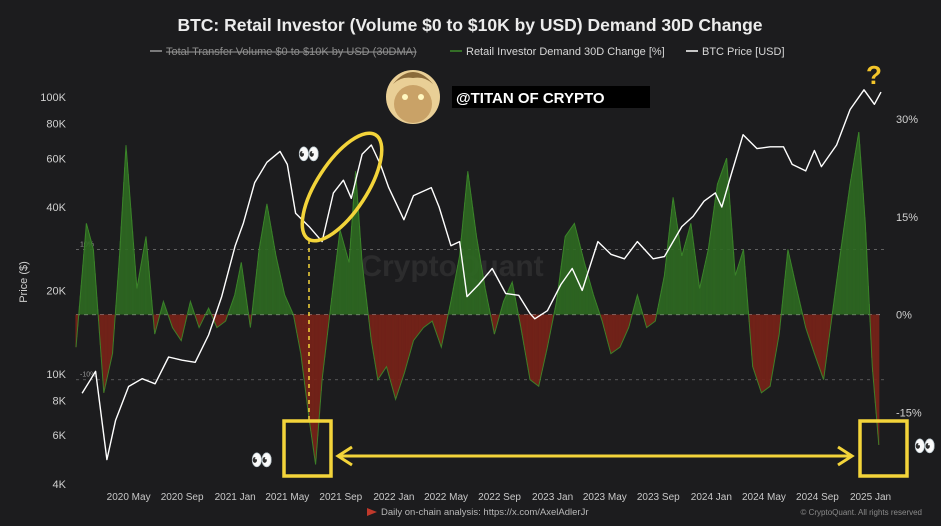  I want to click on y-axis-left: 4K 6K 8K 10K 20K 40K 60K 80K 100K, so click(53, 291).